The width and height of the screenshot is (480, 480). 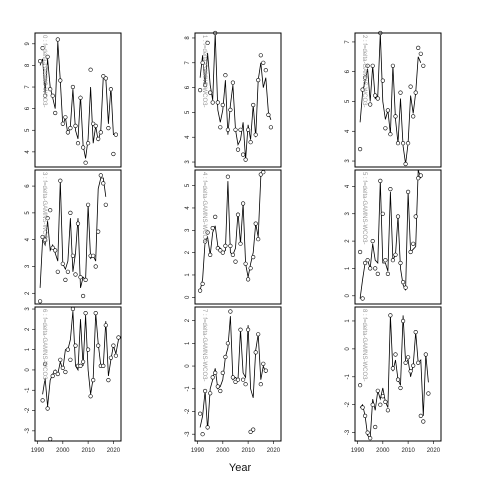 I want to click on y-tick-label: 4, so click(x=188, y=137).